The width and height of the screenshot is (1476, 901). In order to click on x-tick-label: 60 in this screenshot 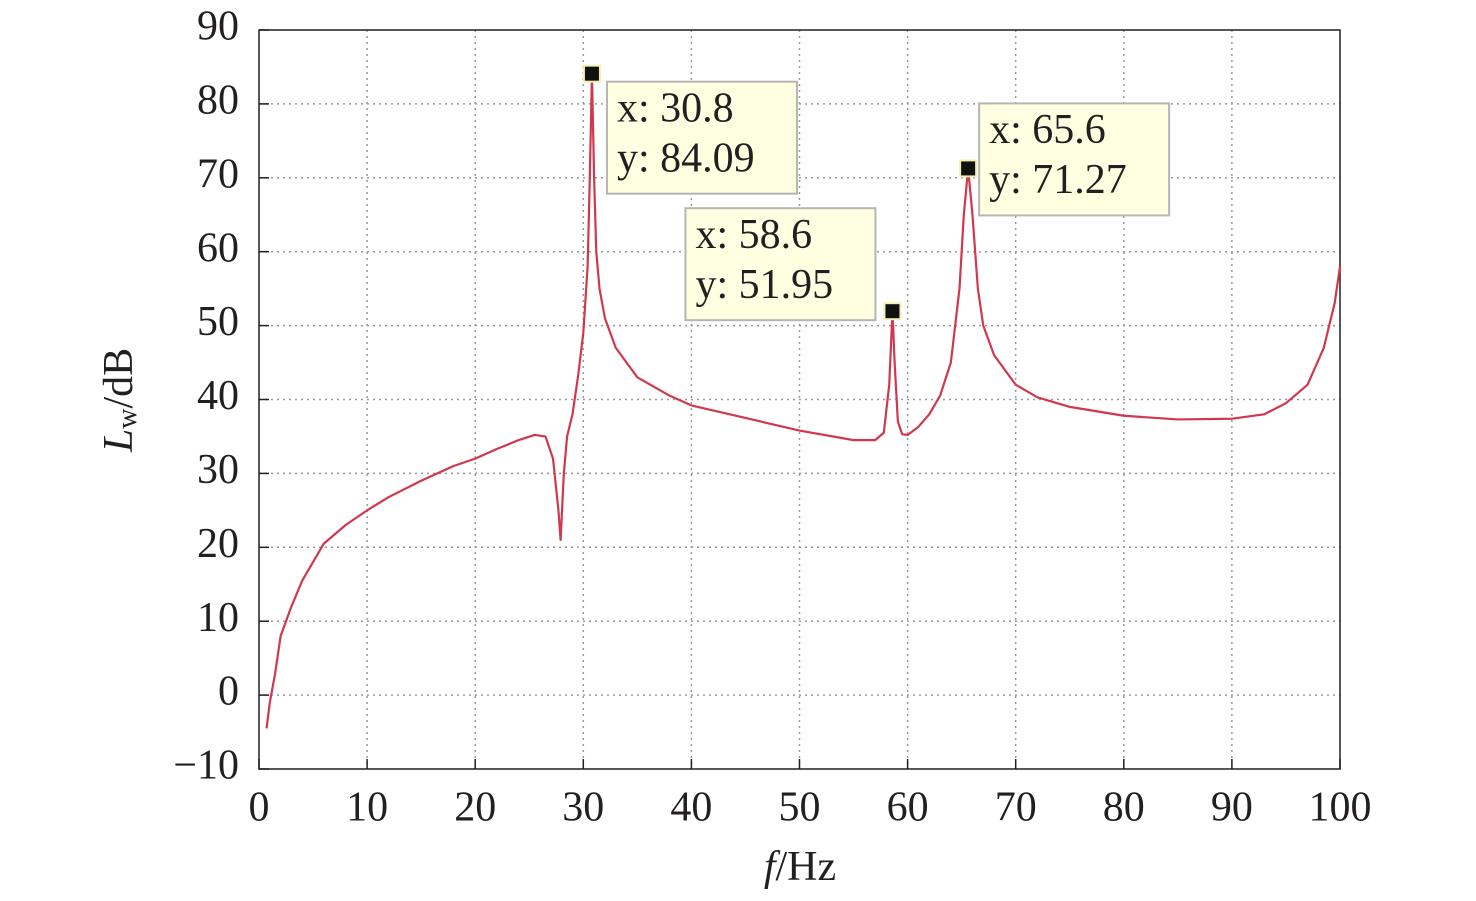, I will do `click(908, 808)`.